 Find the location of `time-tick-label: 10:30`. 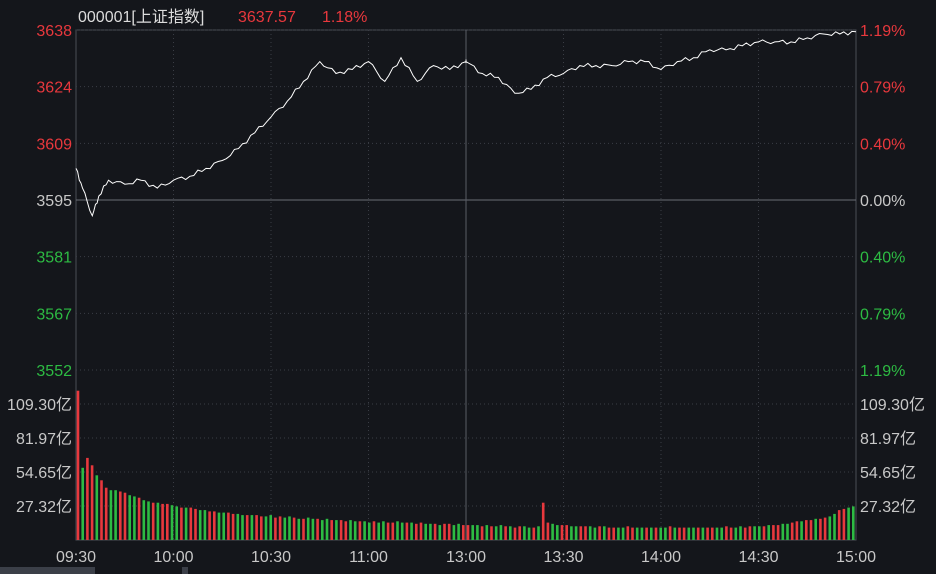

time-tick-label: 10:30 is located at coordinates (271, 557).